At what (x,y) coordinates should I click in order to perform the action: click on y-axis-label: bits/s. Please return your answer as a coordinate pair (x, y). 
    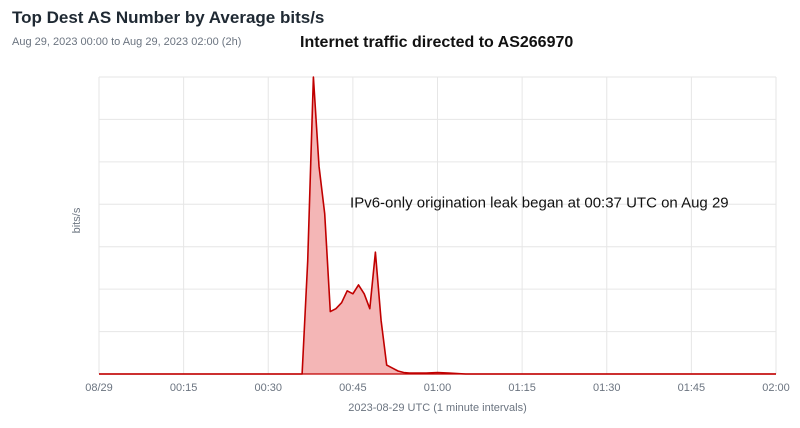
    Looking at the image, I should click on (77, 220).